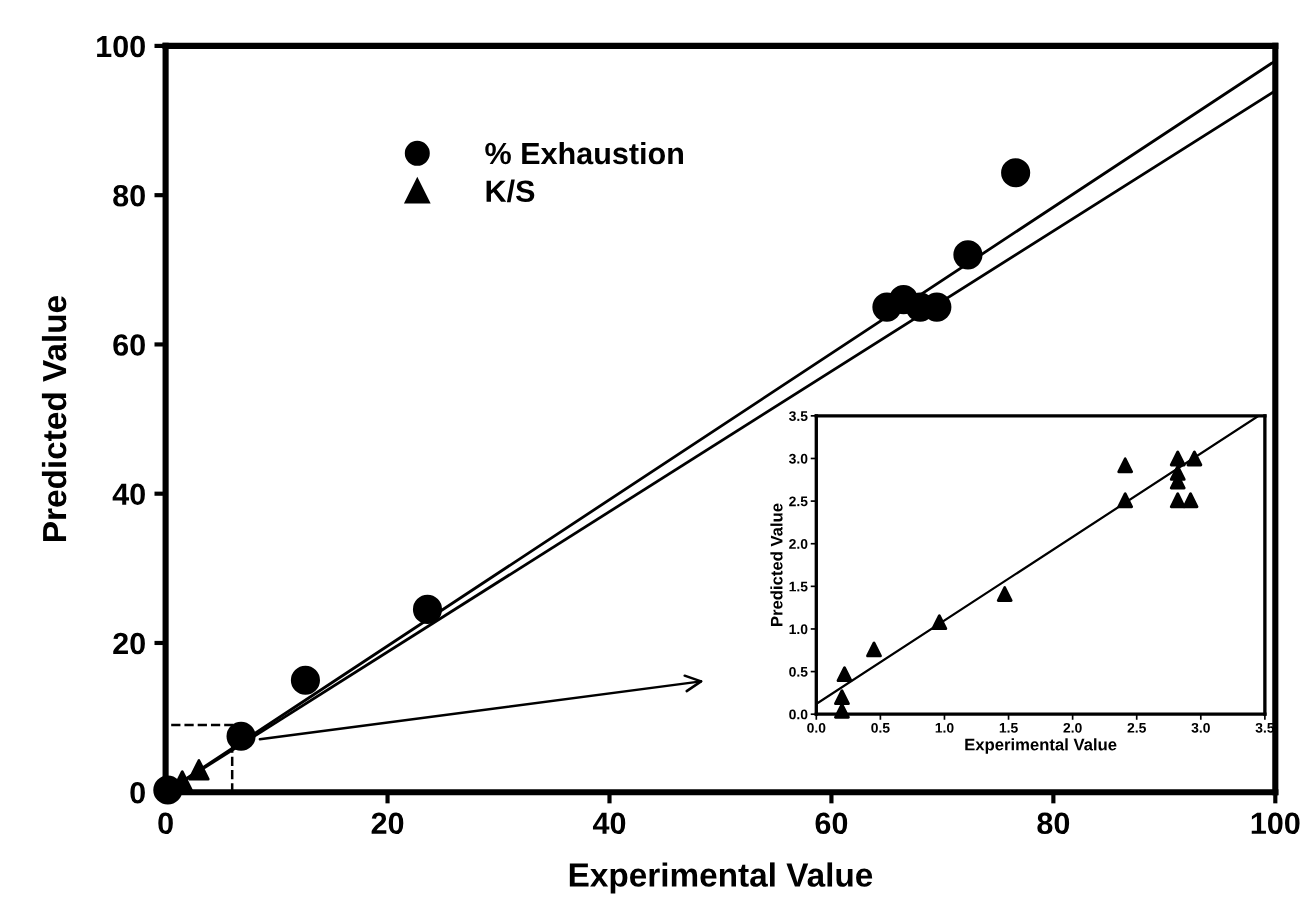  I want to click on y-tick-label: 100, so click(121, 46).